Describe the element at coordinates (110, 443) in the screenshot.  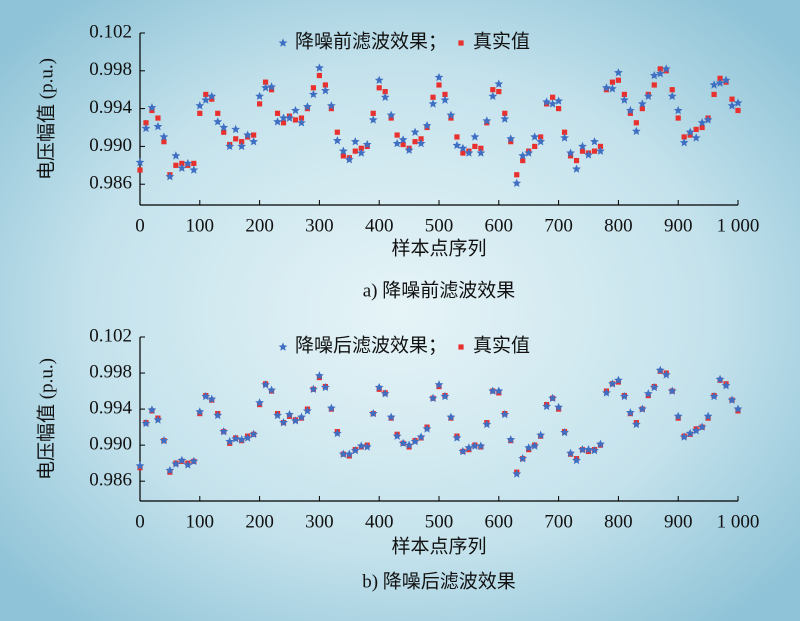
I see `y-tick-label: 0.990` at that location.